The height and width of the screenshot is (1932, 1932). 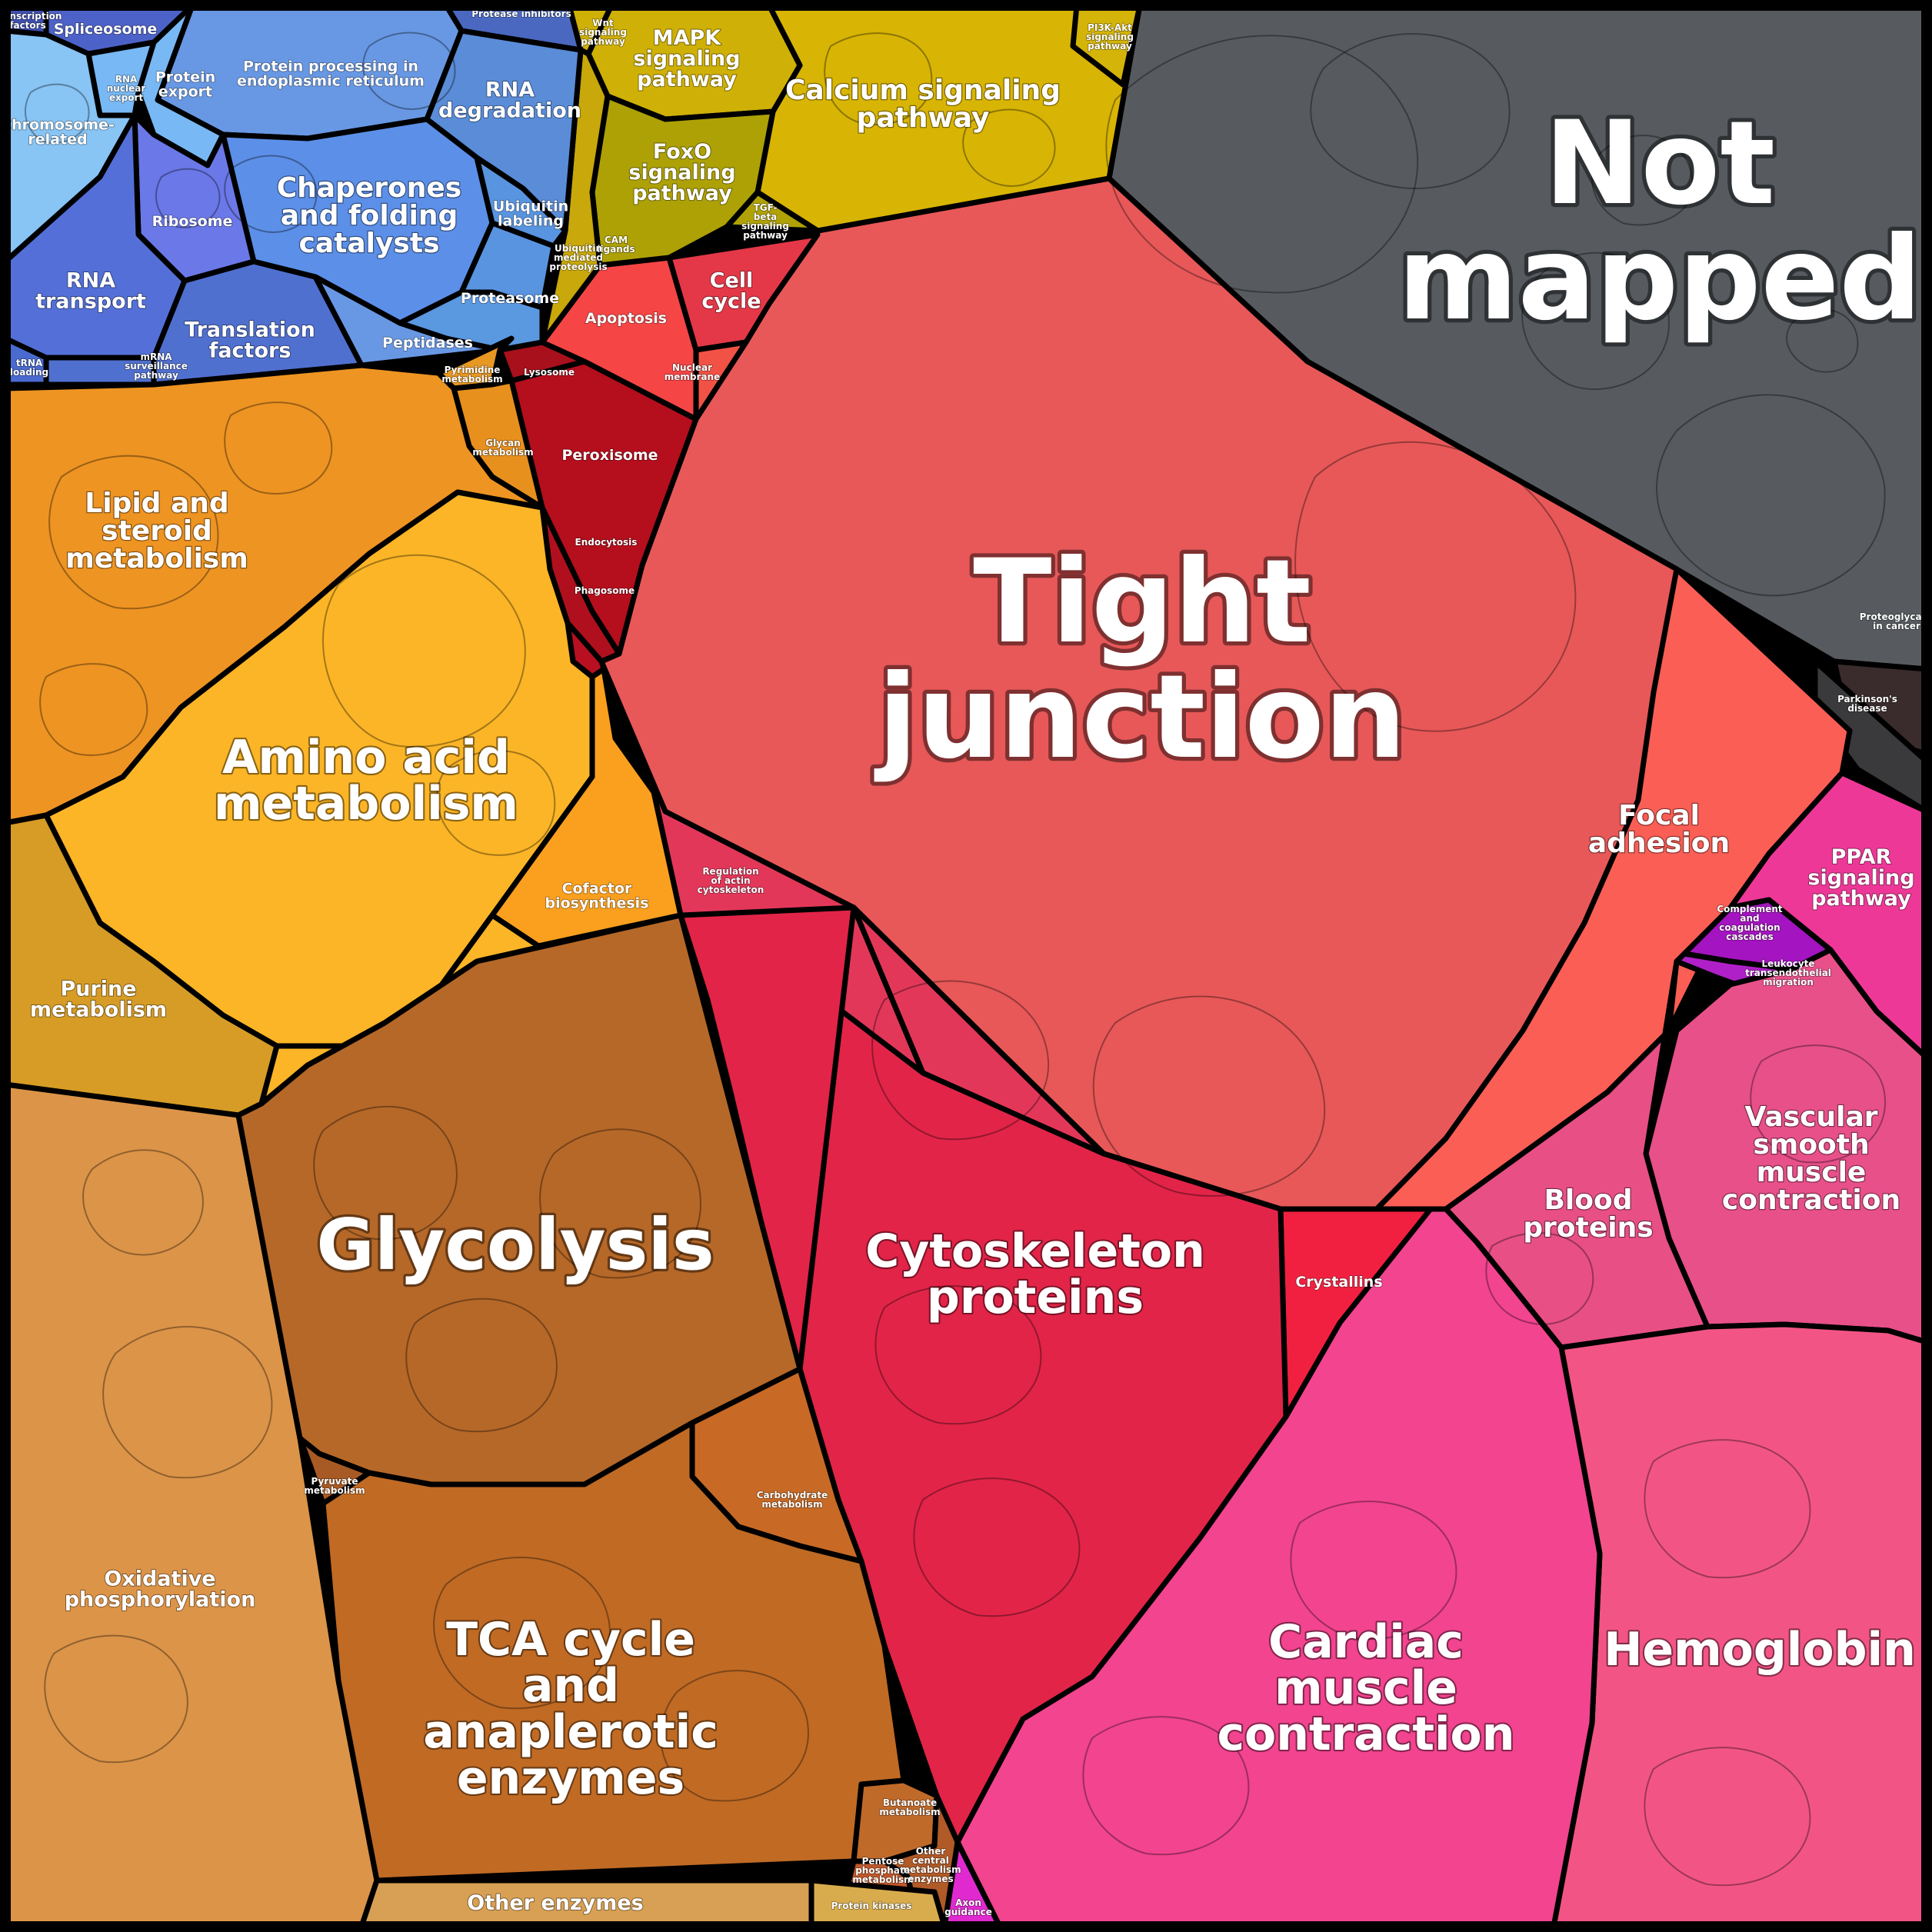 What do you see at coordinates (730, 871) in the screenshot?
I see `label-line: Regulation` at bounding box center [730, 871].